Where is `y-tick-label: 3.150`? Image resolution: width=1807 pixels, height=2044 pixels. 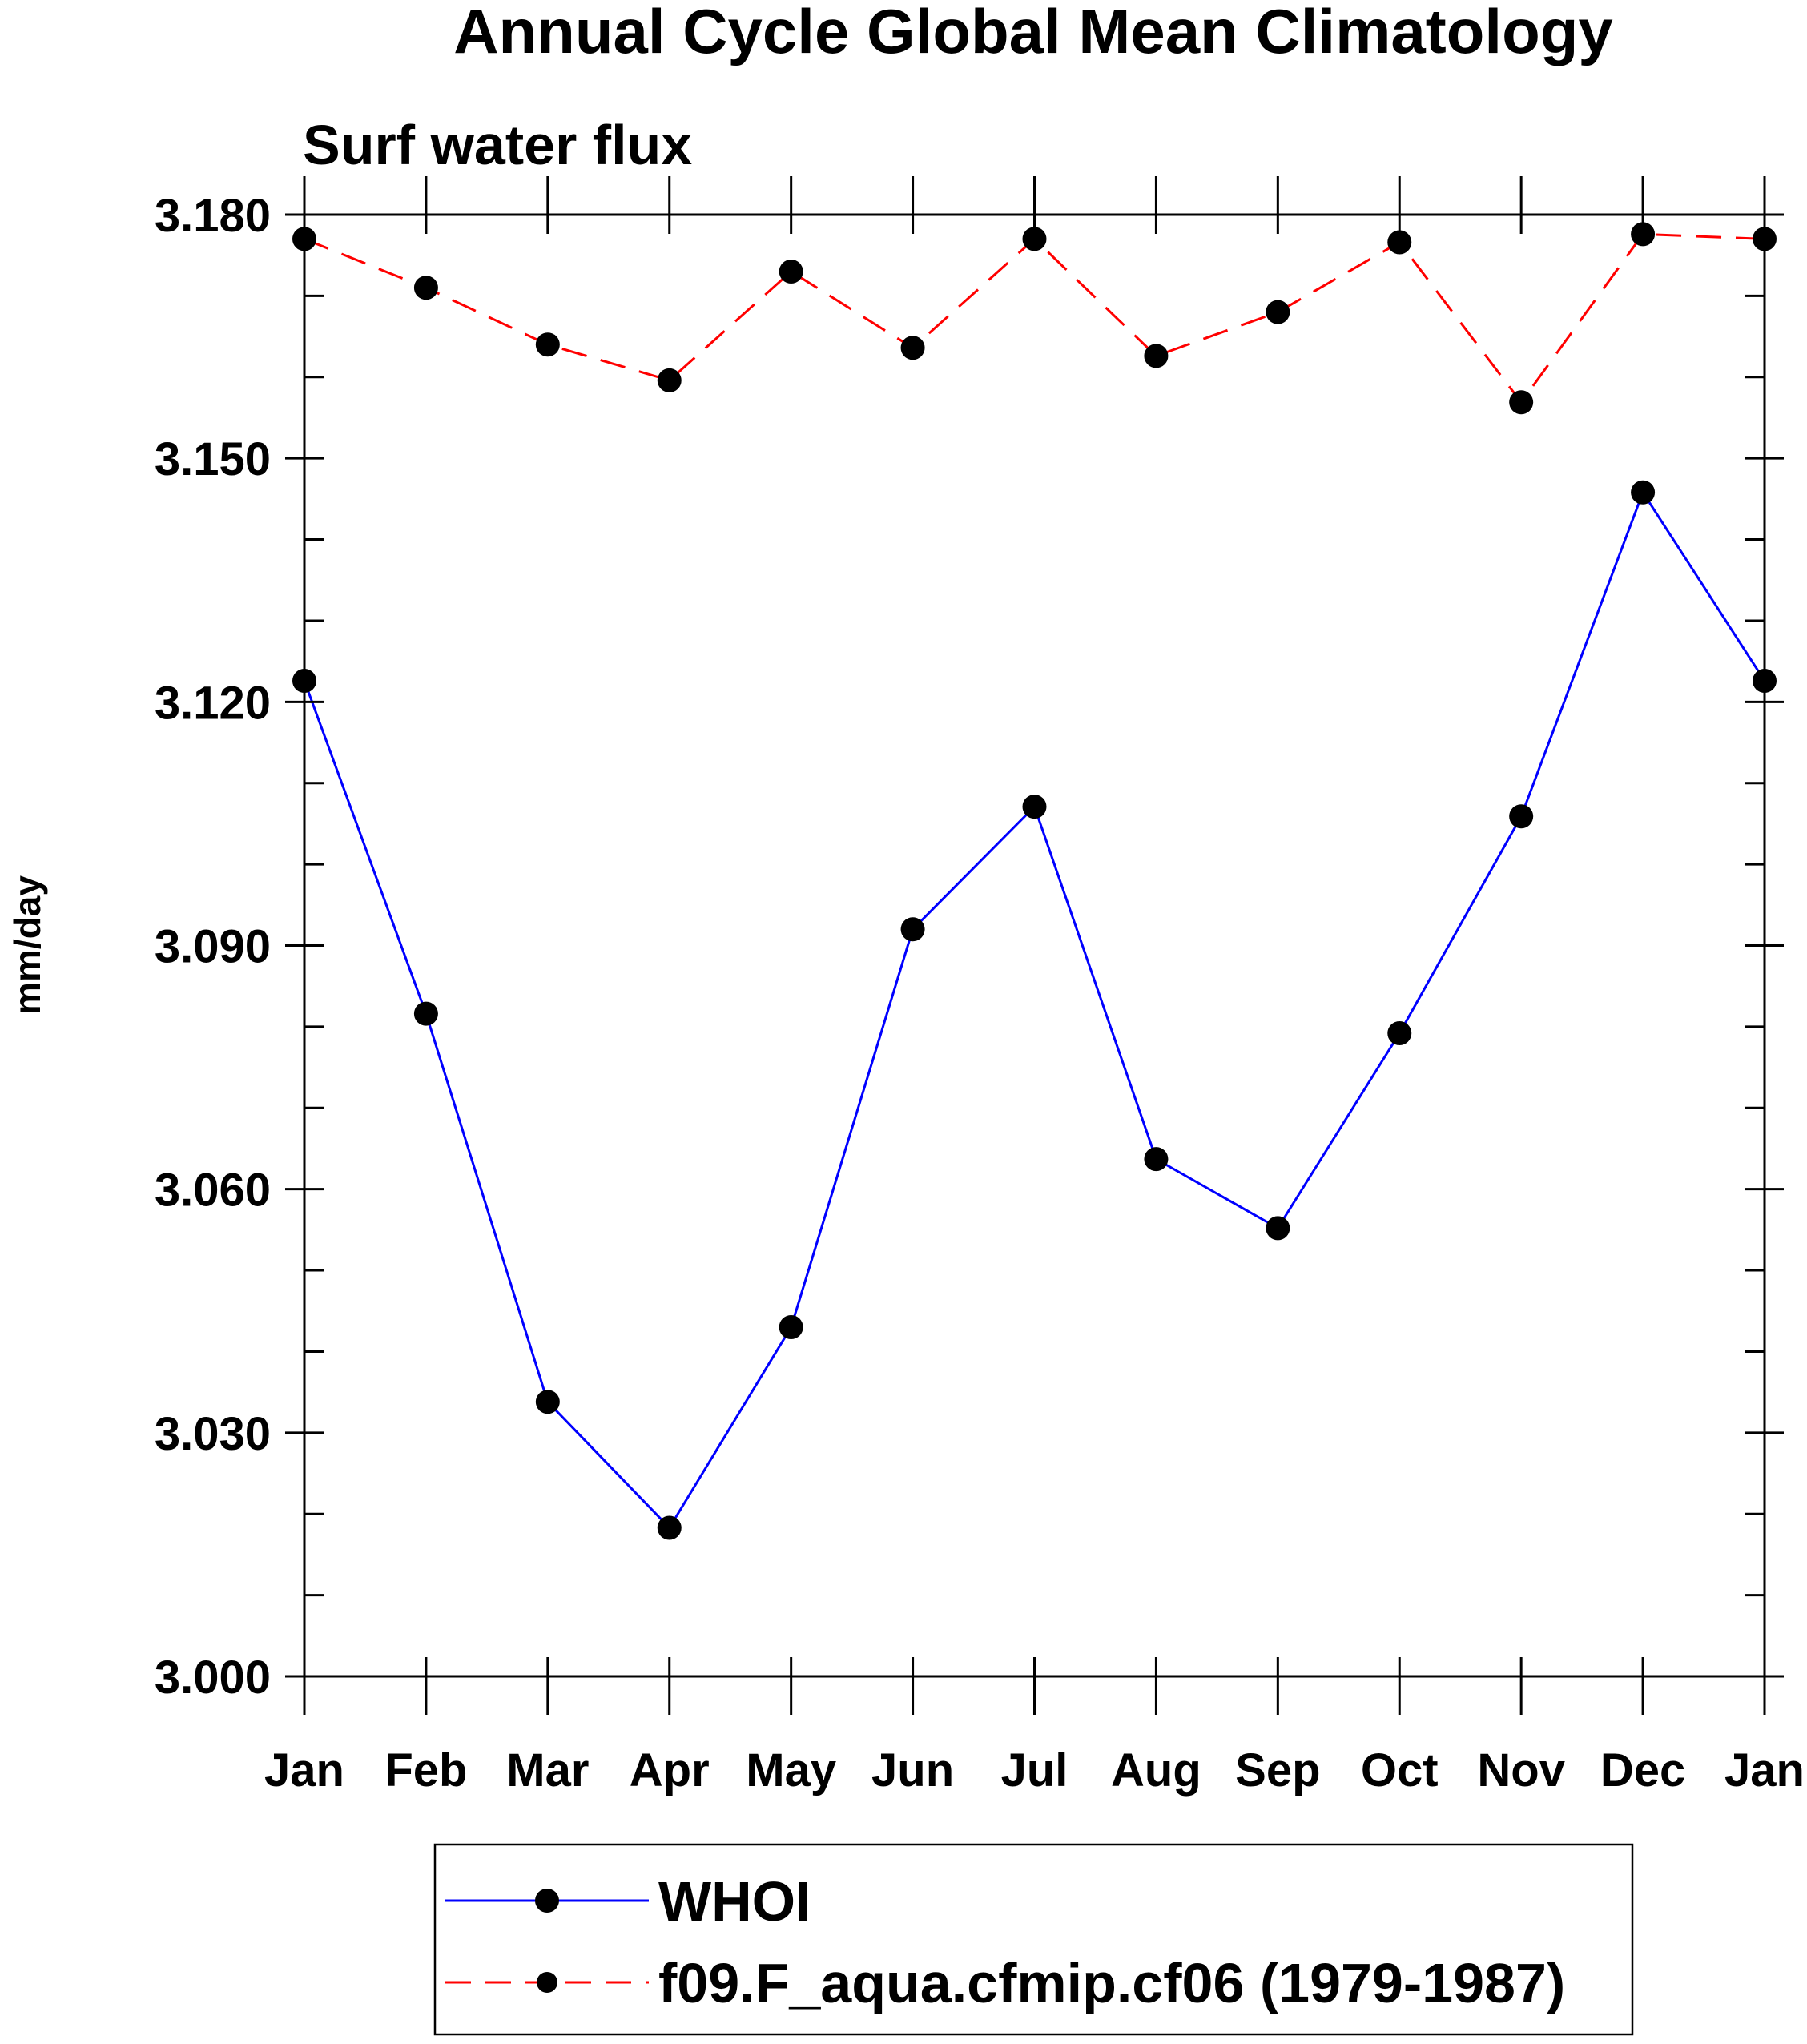
y-tick-label: 3.150 is located at coordinates (213, 459).